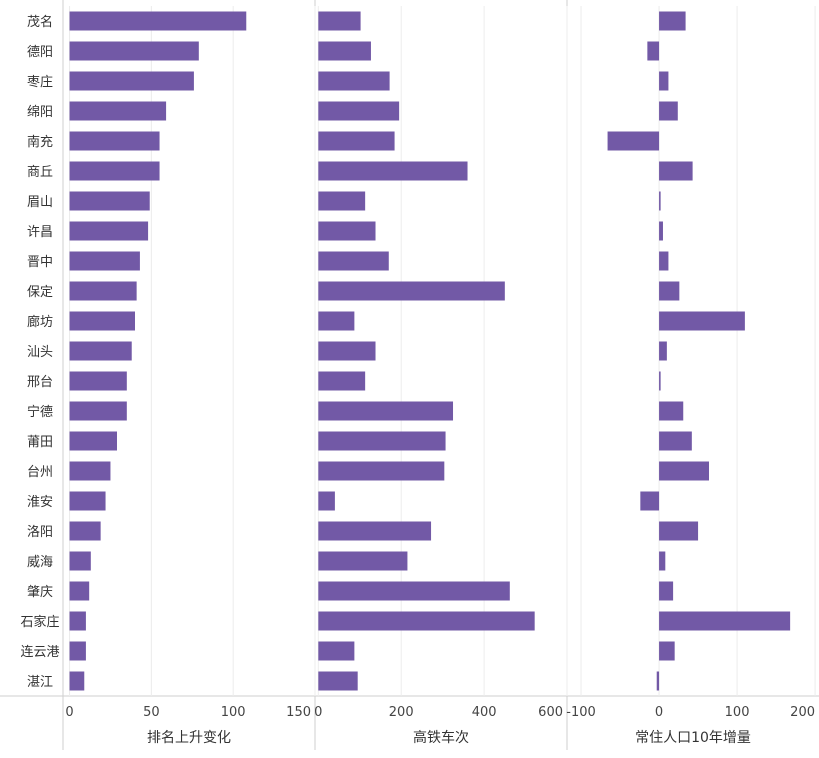 The height and width of the screenshot is (758, 819). What do you see at coordinates (40, 322) in the screenshot?
I see `category-label: 廊坊` at bounding box center [40, 322].